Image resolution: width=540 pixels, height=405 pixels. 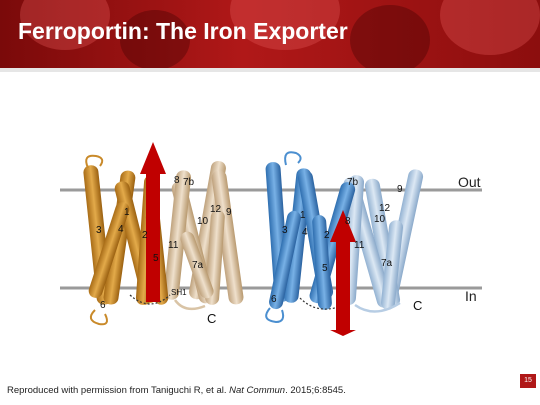 I want to click on right-helix-label: 7b, so click(x=353, y=182).